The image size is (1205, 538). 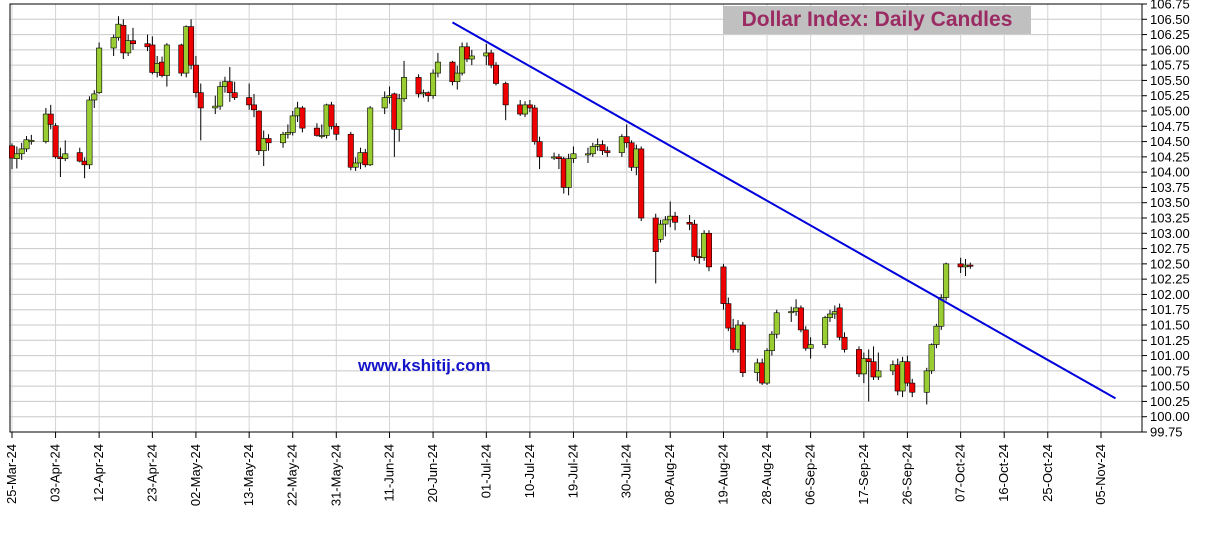 What do you see at coordinates (292, 475) in the screenshot?
I see `x-tick-label: 22-May-24` at bounding box center [292, 475].